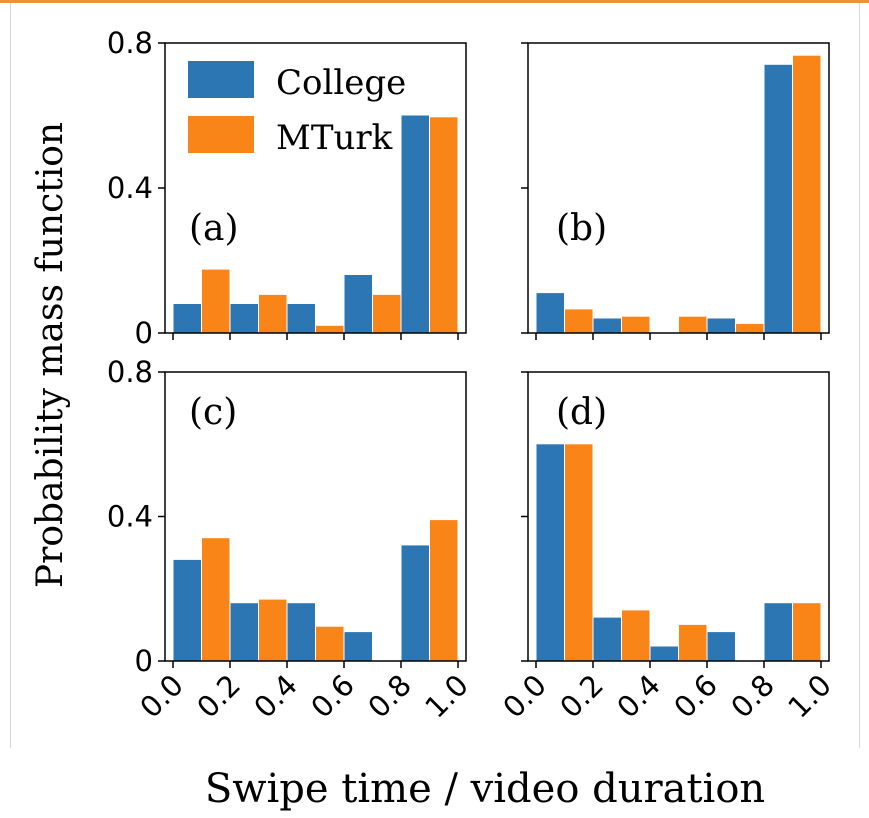  I want to click on legend-label-mturk: MTurk, so click(334, 138).